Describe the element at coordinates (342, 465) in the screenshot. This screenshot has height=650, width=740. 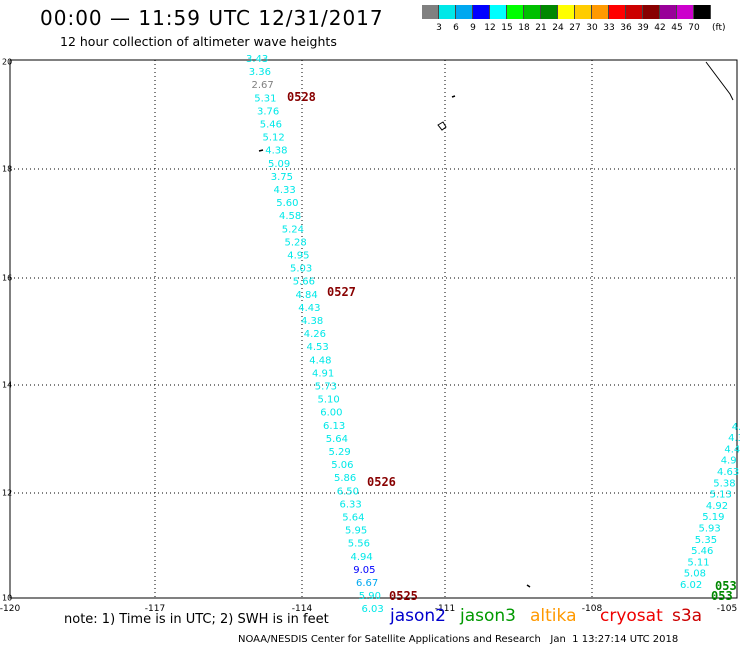
I see `wave-height-label: 5.06` at that location.